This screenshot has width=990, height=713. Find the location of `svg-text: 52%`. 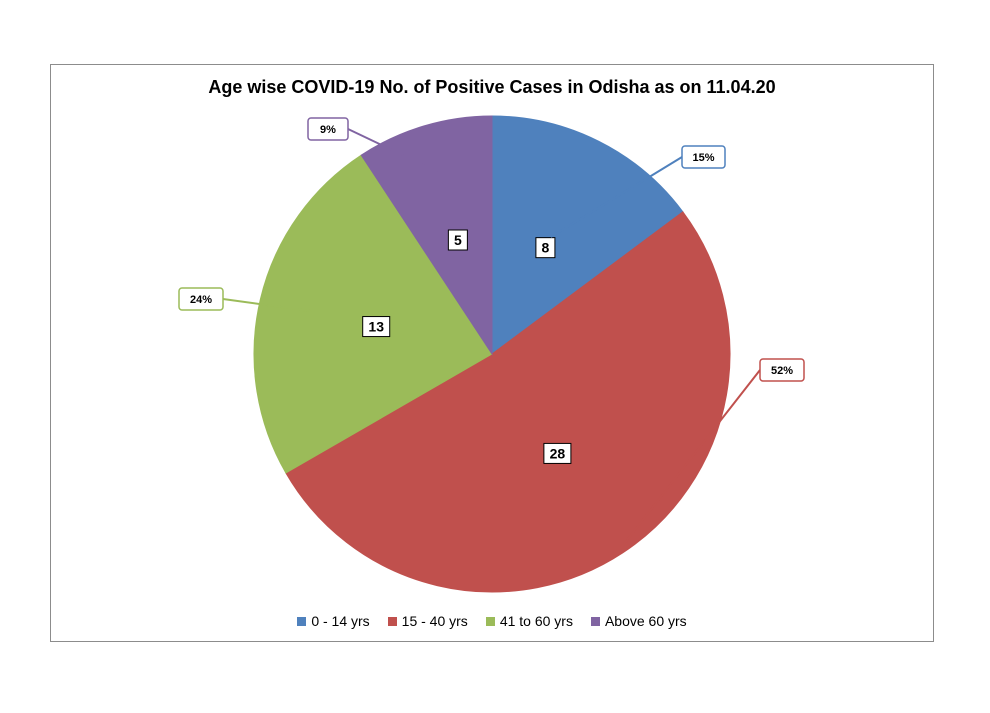

svg-text: 52% is located at coordinates (782, 371).